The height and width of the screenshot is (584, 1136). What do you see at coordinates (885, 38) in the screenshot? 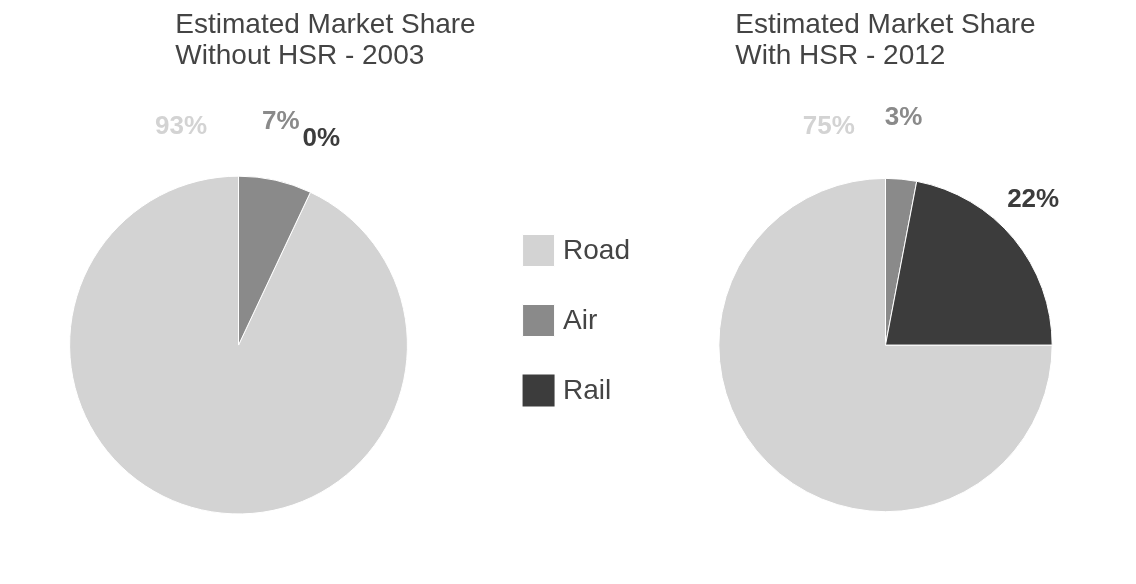
I see `chart-title: Estimated Market Share With HSR - 2012` at bounding box center [885, 38].